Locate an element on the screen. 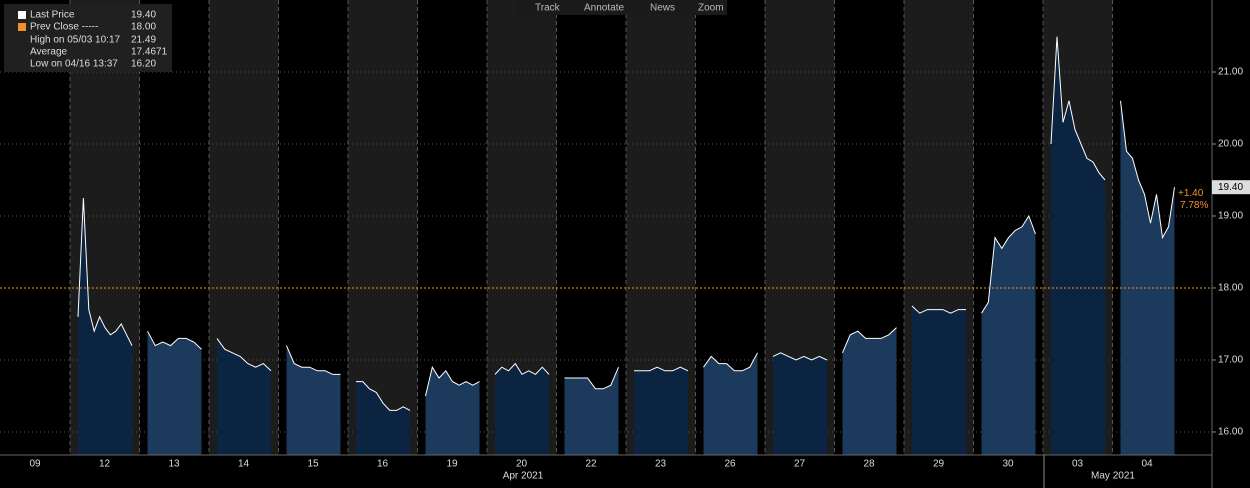 The width and height of the screenshot is (1250, 488). legend-label: High on 05/03 10:17 is located at coordinates (75, 40).